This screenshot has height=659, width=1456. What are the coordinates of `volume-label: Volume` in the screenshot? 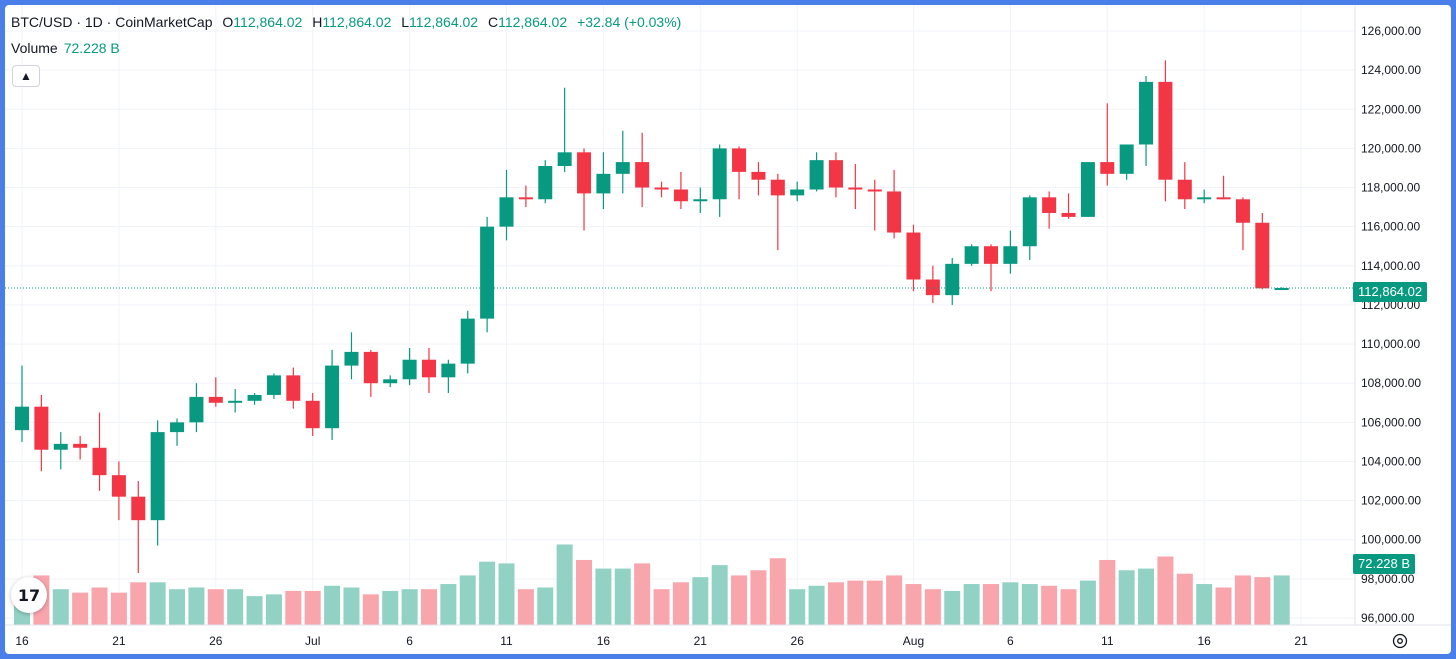 It's located at (34, 48).